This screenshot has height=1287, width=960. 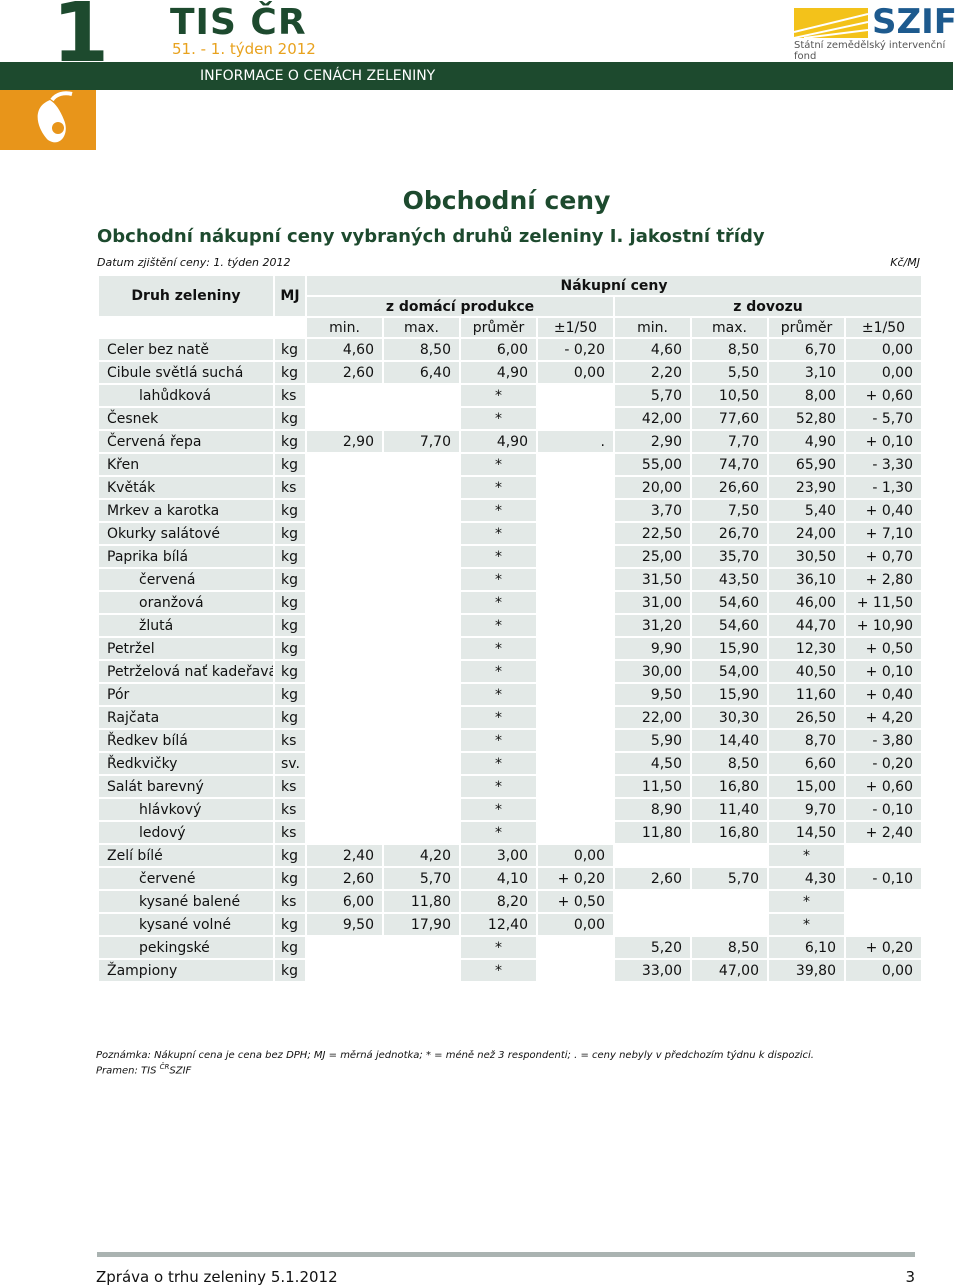 I want to click on price-cell: 40,50, so click(x=806, y=671).